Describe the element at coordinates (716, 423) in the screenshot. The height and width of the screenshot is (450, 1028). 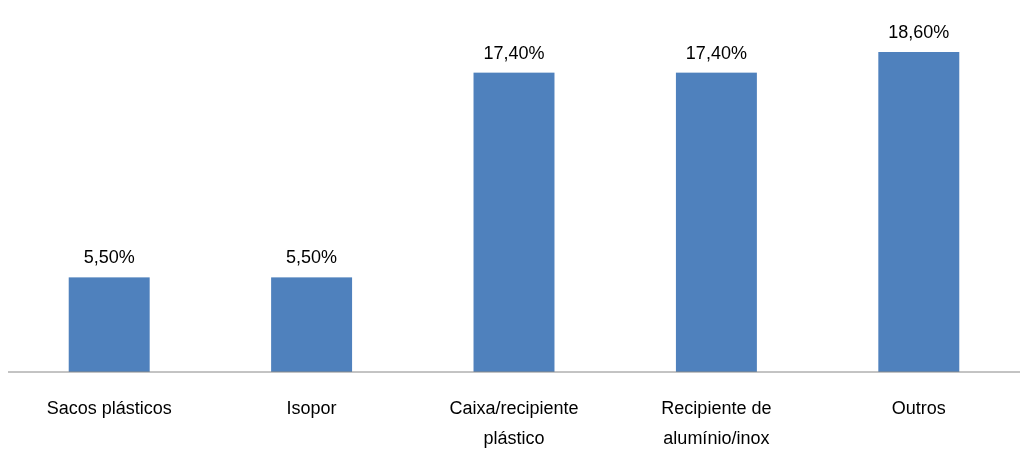
I see `x-tick-label: Recipiente de alumínio/inox` at that location.